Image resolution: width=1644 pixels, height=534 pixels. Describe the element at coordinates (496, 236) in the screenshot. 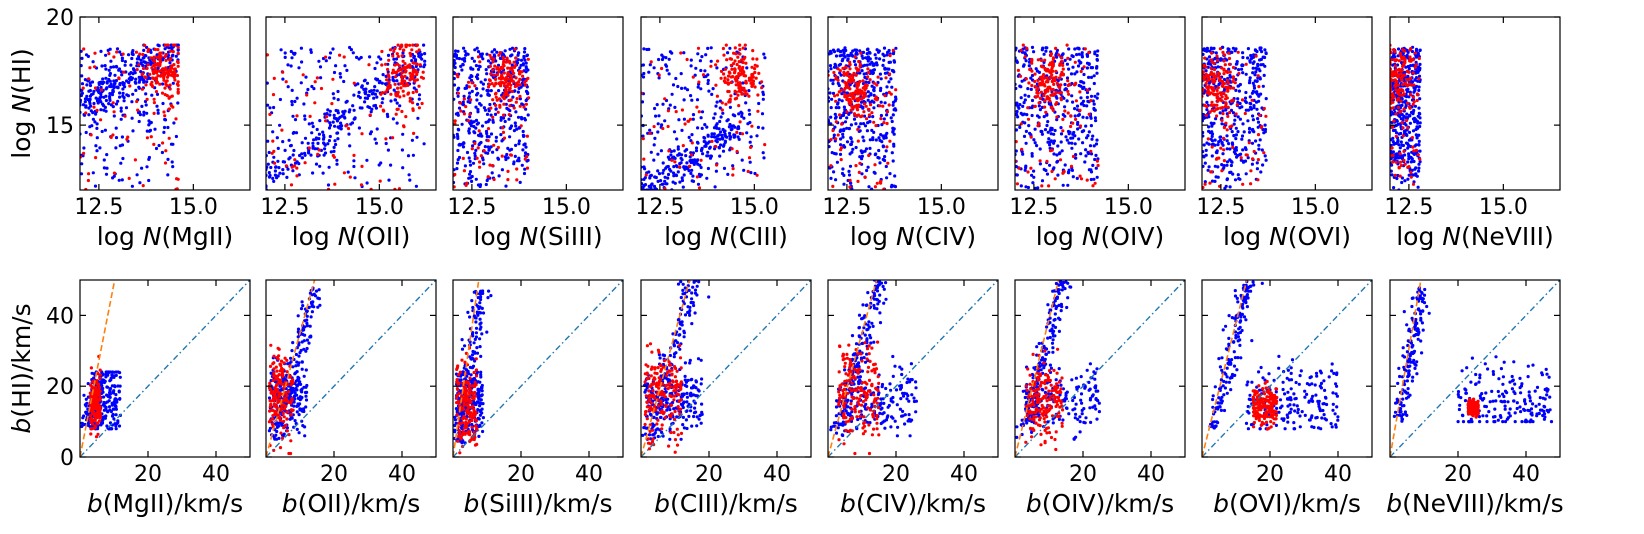

I see `x-axis-label-part: log` at that location.